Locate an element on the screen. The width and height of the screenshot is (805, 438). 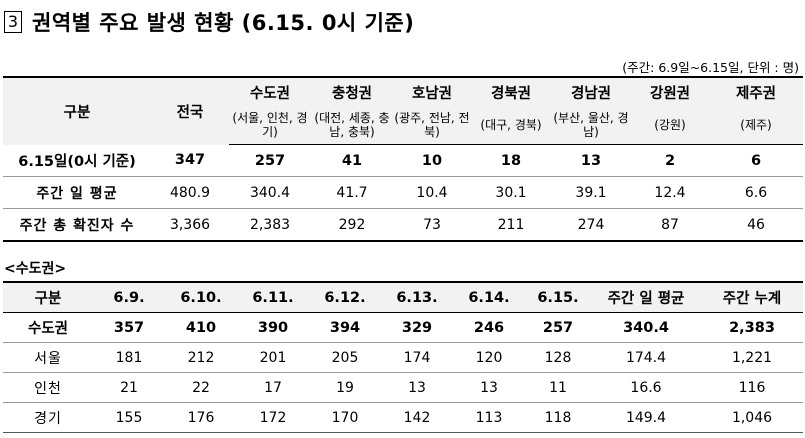
region-header: 경남권 is located at coordinates (591, 93).